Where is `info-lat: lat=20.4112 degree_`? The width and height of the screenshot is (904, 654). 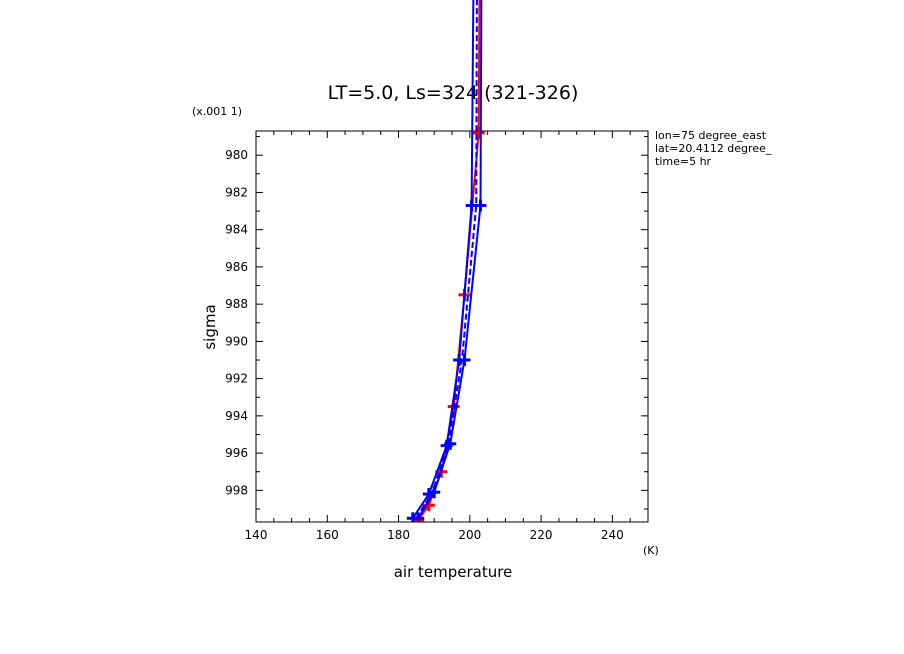 info-lat: lat=20.4112 degree_ is located at coordinates (713, 148).